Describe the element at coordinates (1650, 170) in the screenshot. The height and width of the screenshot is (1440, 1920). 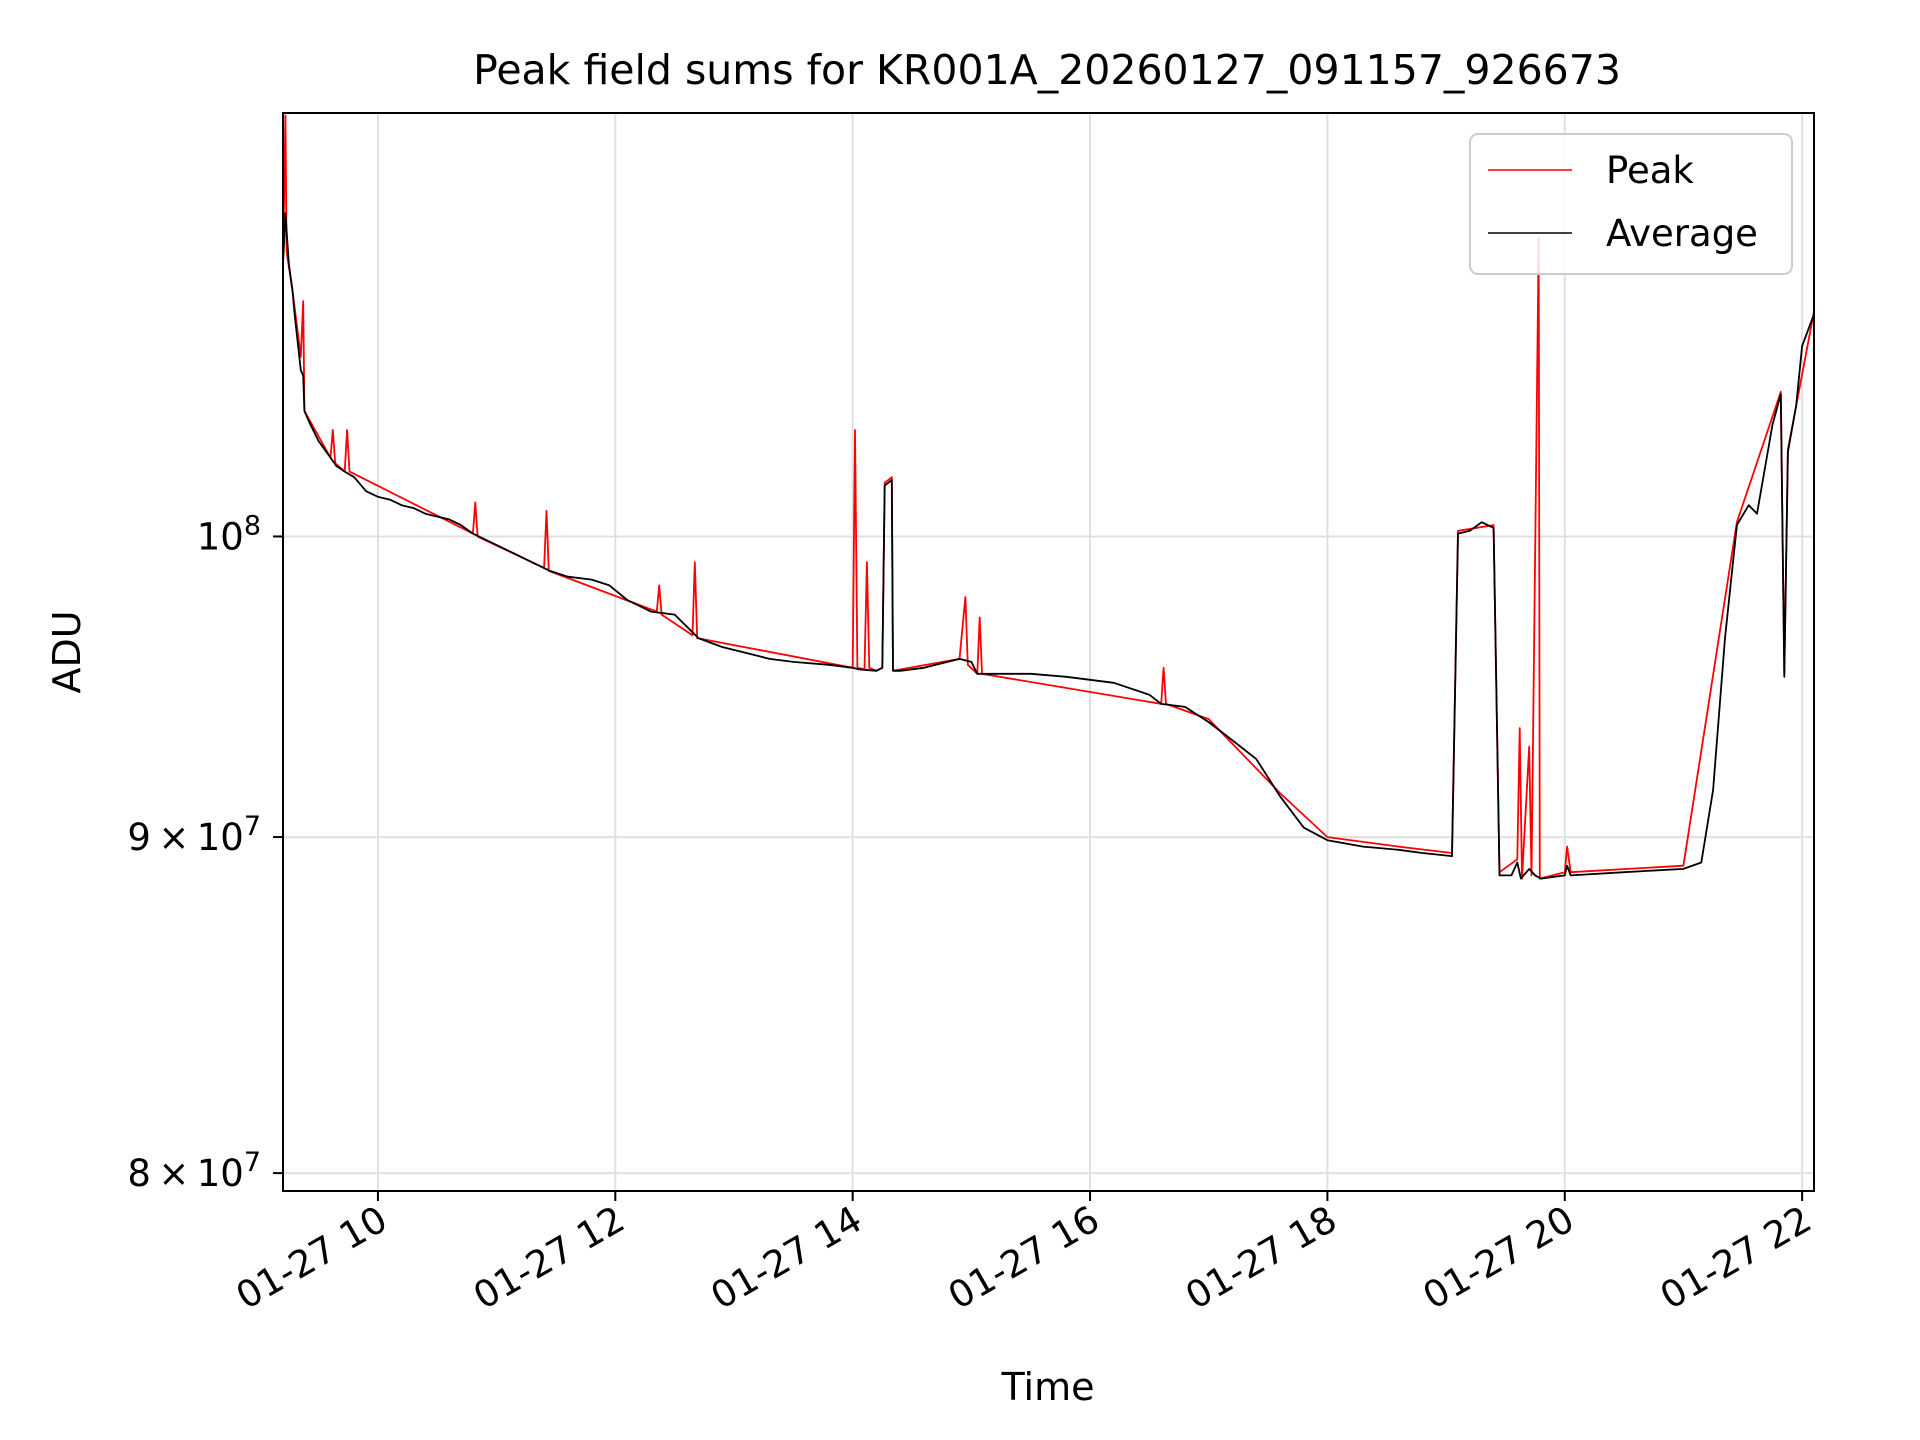
I see `legend-label-peak: Peak` at that location.